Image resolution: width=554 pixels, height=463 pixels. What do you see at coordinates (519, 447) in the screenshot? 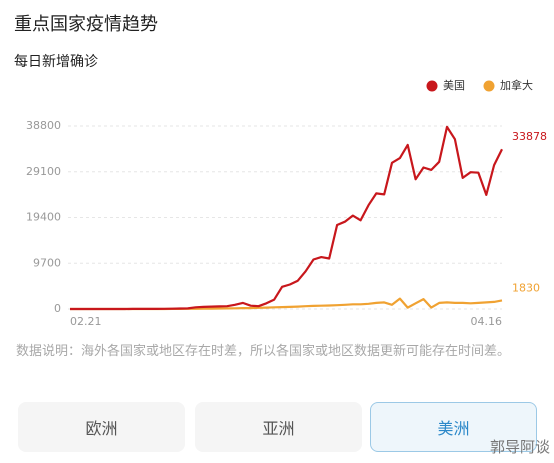
I see `watermark: 郭导阿谈` at bounding box center [519, 447].